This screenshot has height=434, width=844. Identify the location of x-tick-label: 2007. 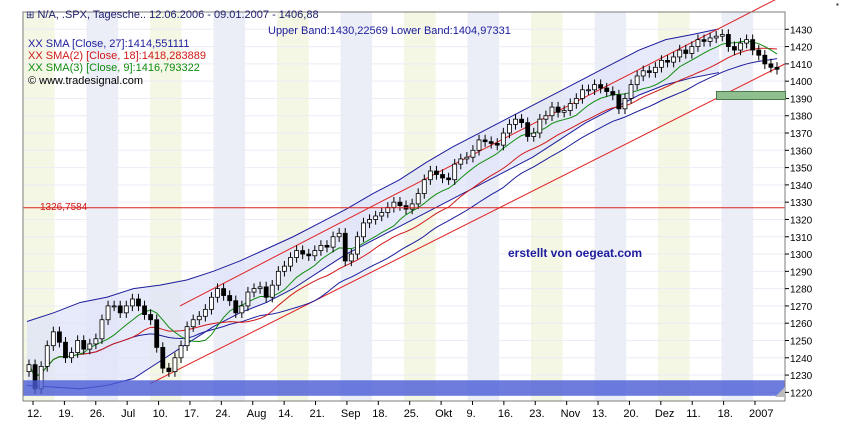
(761, 414).